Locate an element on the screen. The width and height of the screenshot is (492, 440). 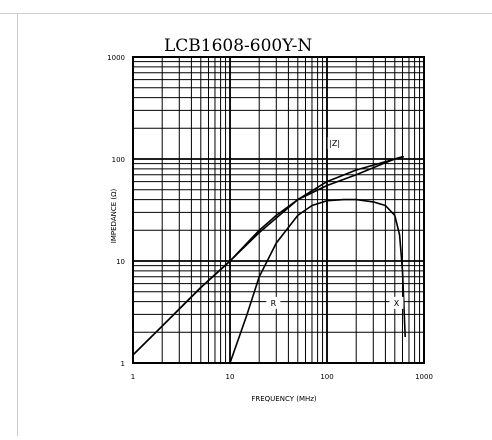
y-axis-label: IMPEDANCE (Ω) is located at coordinates (114, 216).